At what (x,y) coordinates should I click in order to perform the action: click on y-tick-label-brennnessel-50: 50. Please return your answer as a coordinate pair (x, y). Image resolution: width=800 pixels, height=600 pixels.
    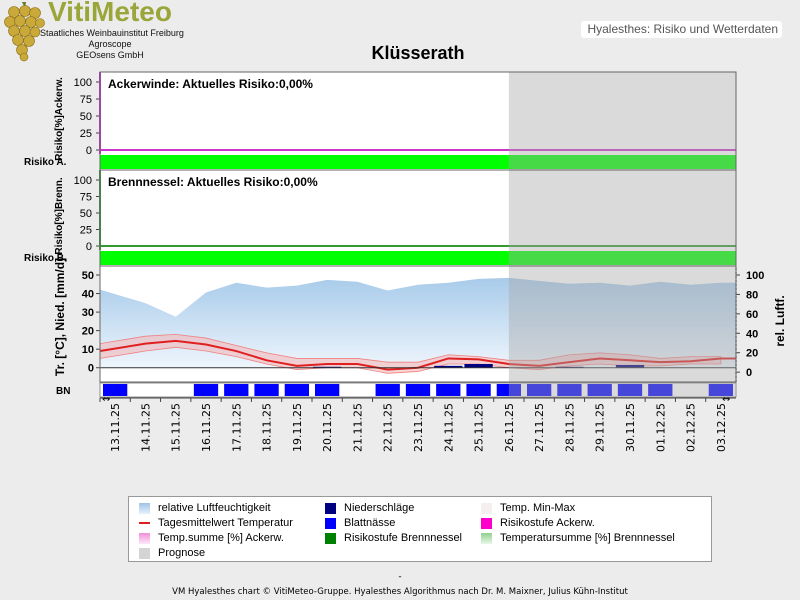
    Looking at the image, I should click on (86, 214).